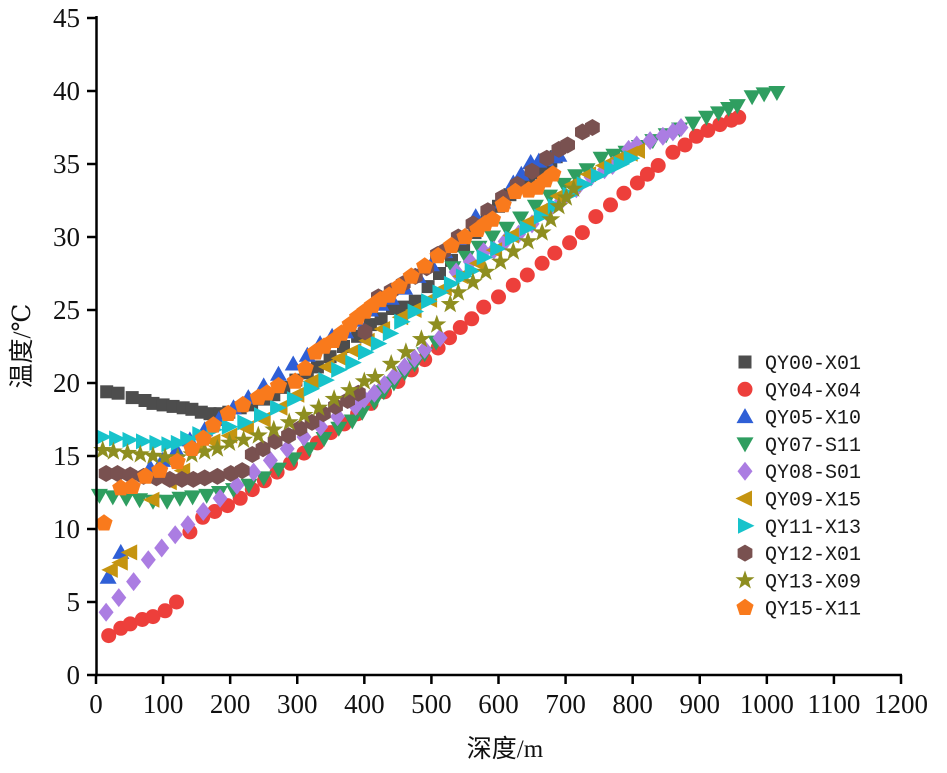  What do you see at coordinates (799, 391) in the screenshot?
I see `legend-entry: QY04-X04` at bounding box center [799, 391].